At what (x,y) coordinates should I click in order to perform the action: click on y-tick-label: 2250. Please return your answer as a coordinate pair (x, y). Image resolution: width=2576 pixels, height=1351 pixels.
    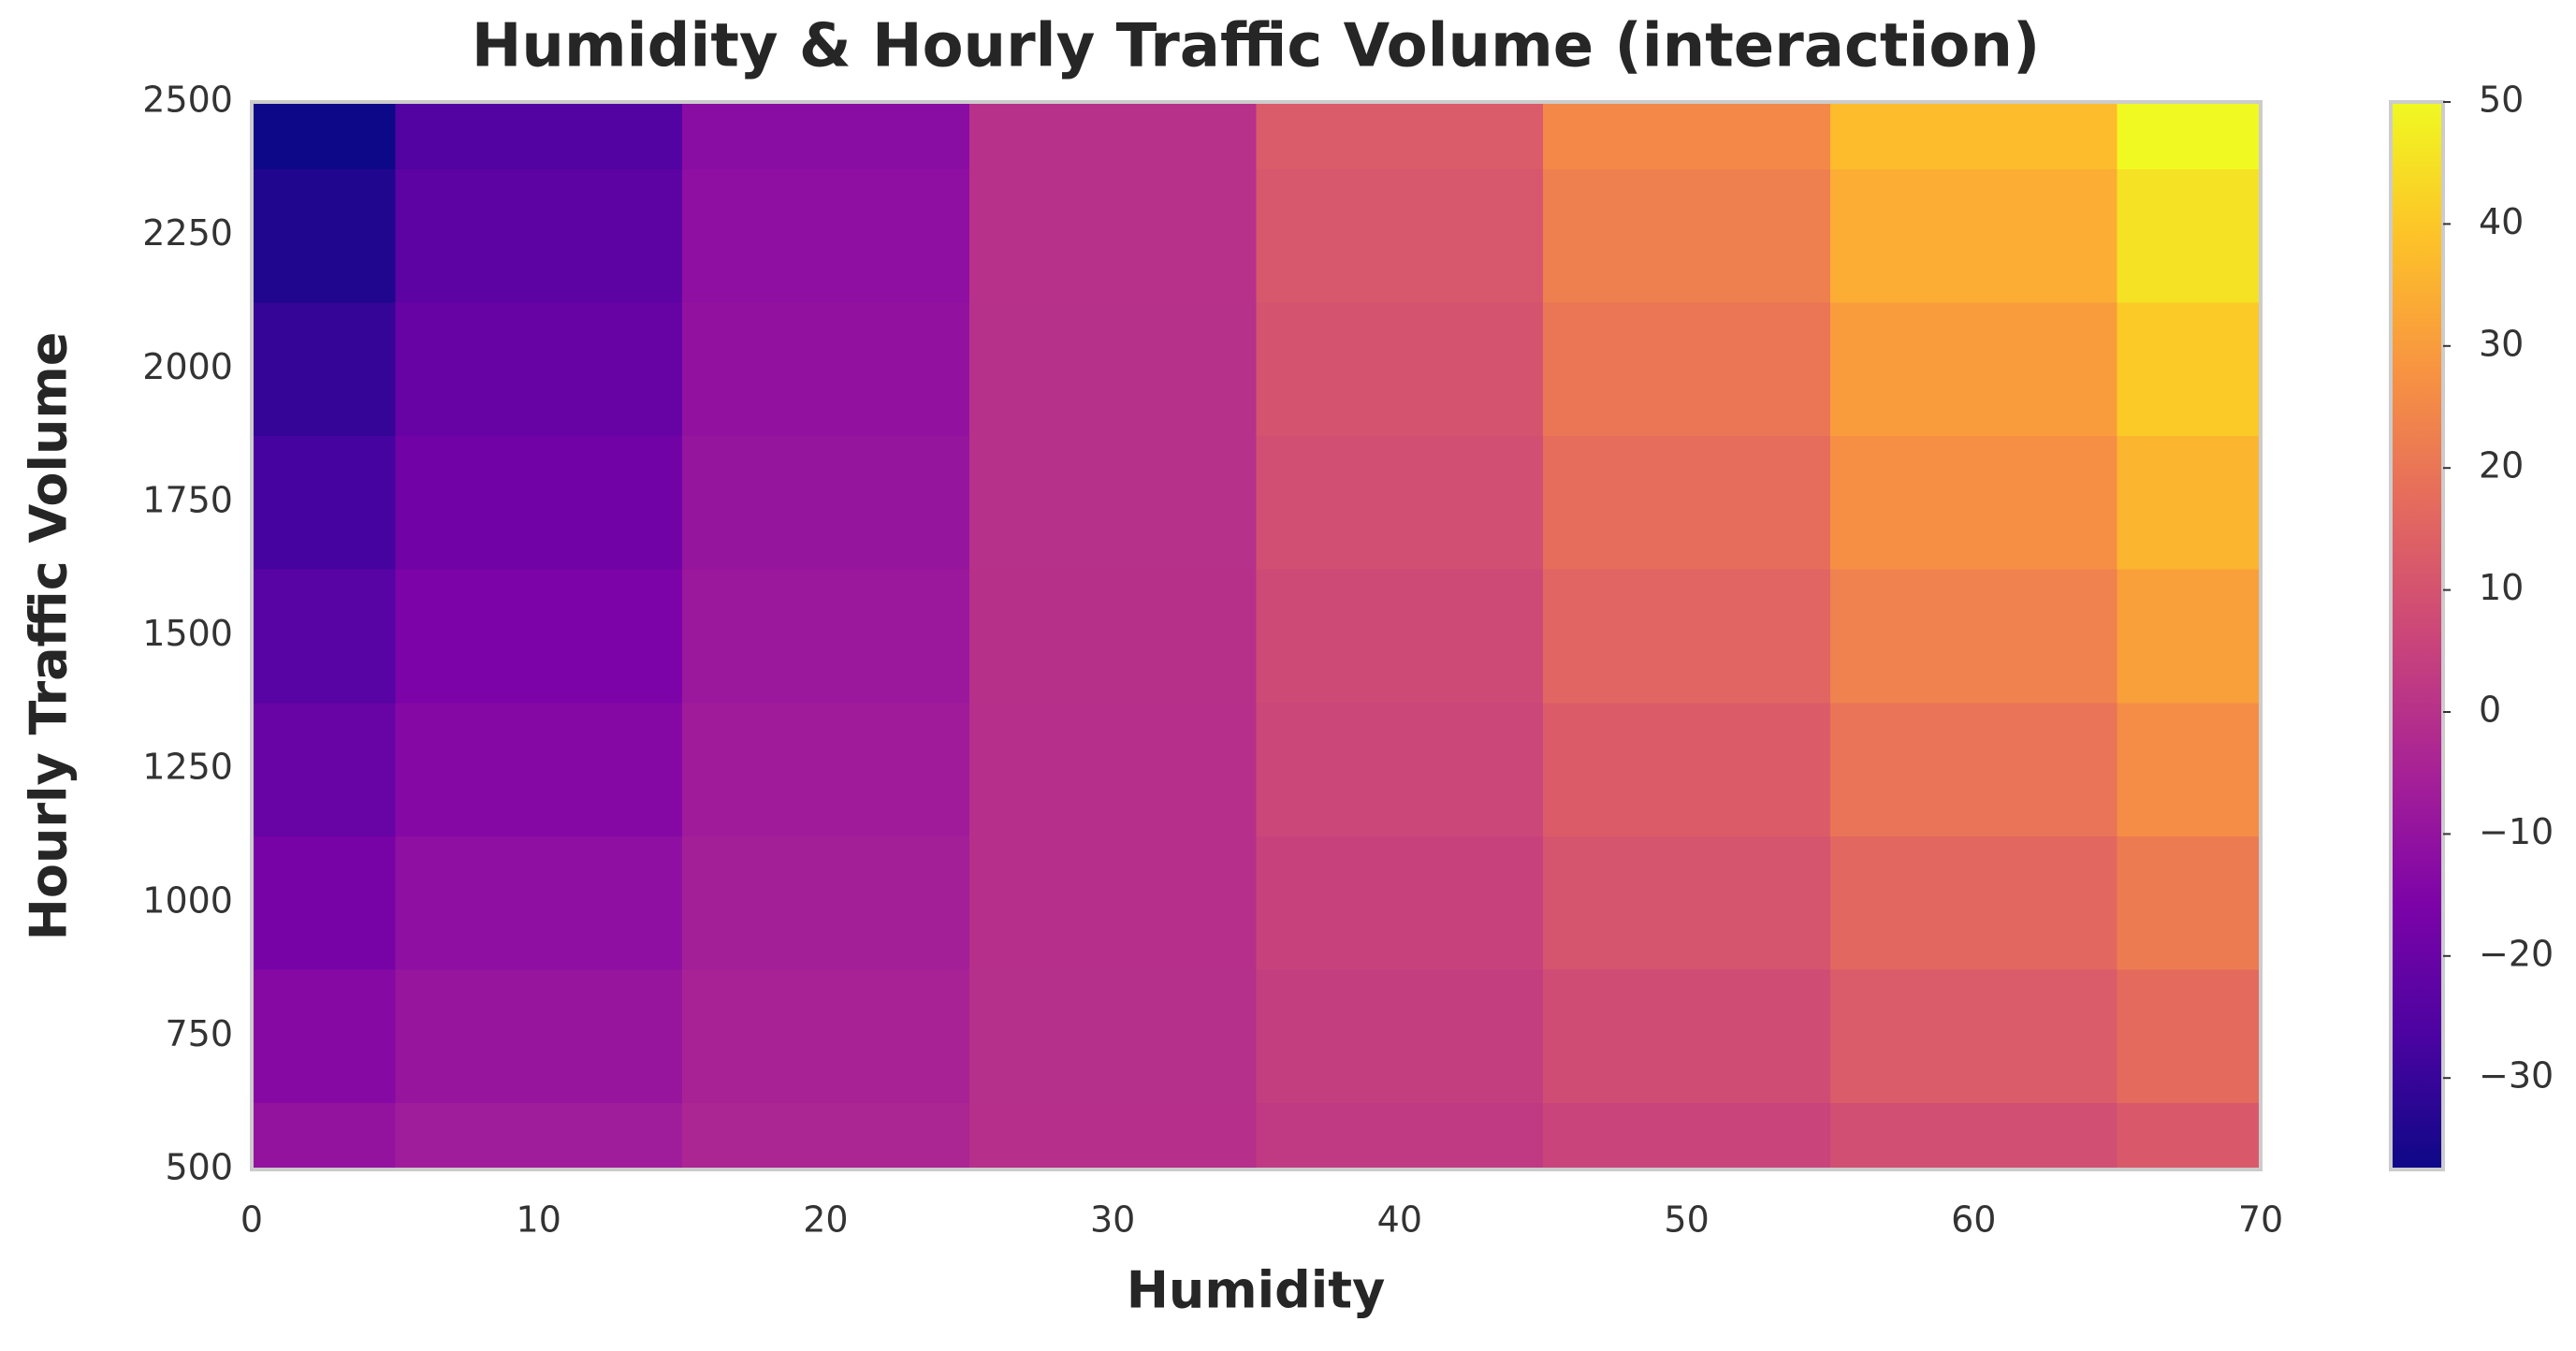
    Looking at the image, I should click on (187, 233).